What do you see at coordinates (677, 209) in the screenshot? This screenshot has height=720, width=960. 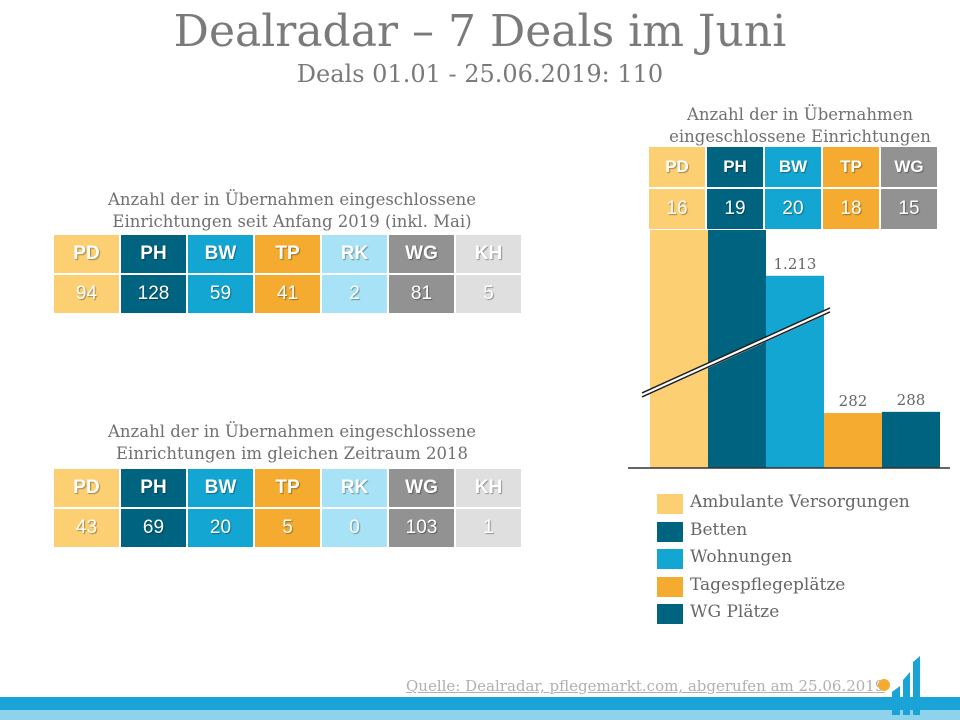 I see `value-pd: 16` at bounding box center [677, 209].